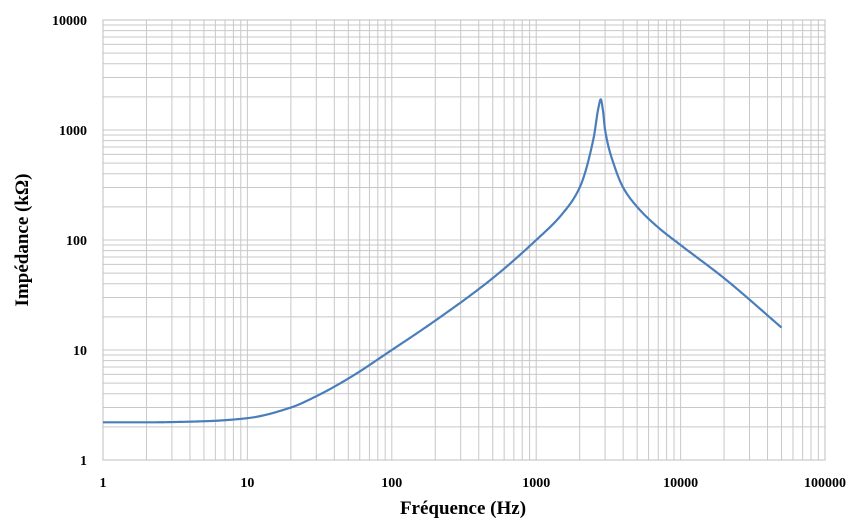  I want to click on x-tick-label: 1000, so click(536, 483).